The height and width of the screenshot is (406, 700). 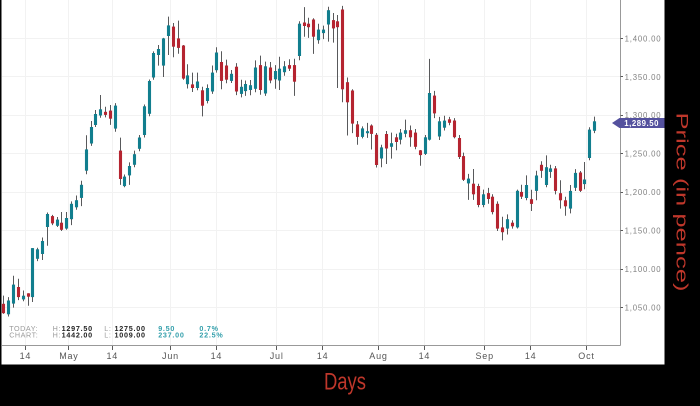 I want to click on svg-text: TODAY:, so click(x=23, y=328).